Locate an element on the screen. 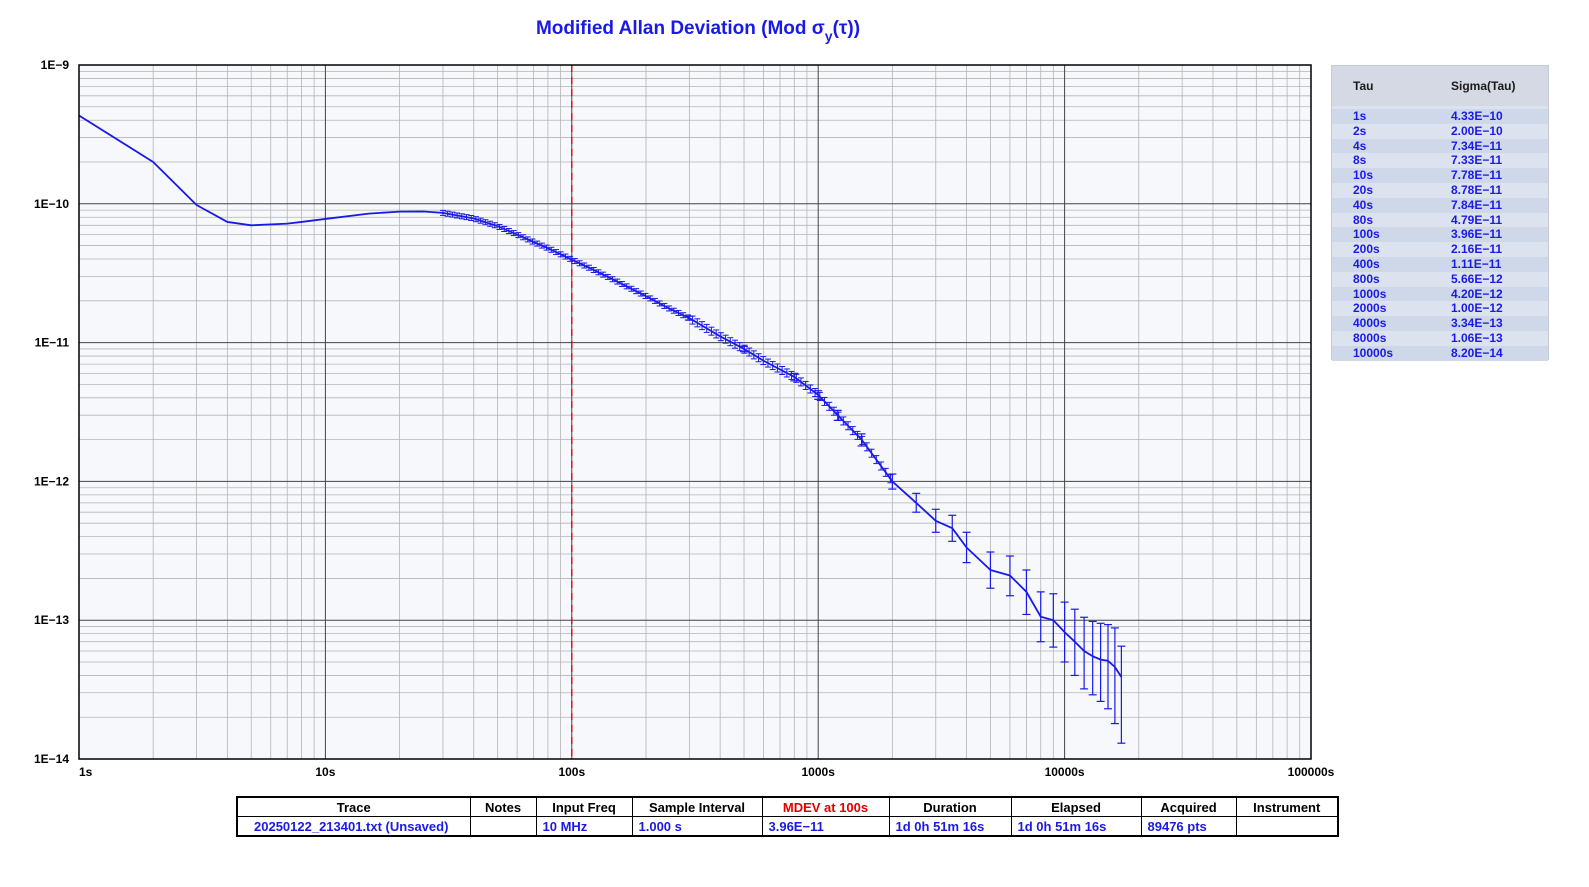 This screenshot has width=1589, height=887. sigma-column-header: Sigma(Tau) is located at coordinates (1483, 86).